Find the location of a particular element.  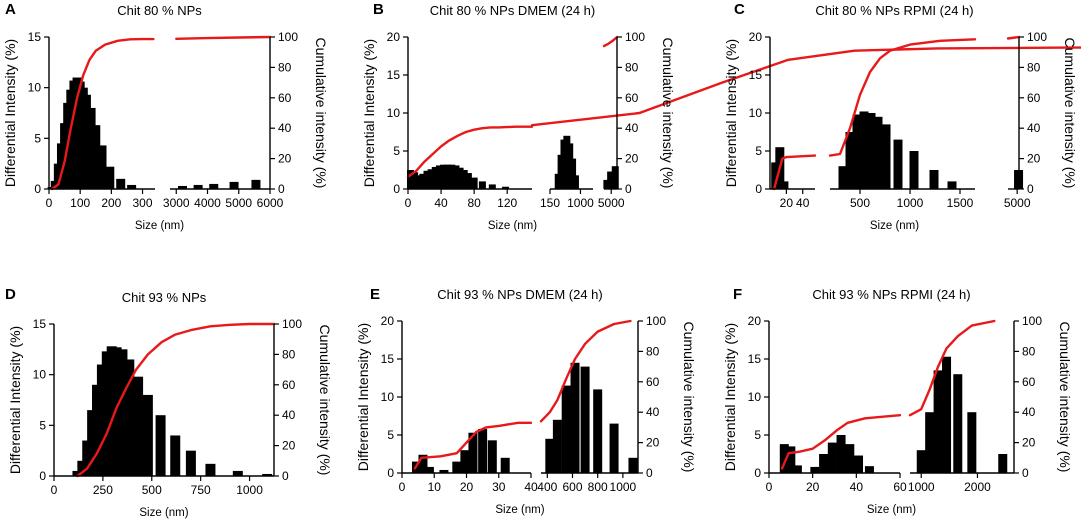

panel-title: Chit 93 % NPs RPMI (24 h) is located at coordinates (891, 294).